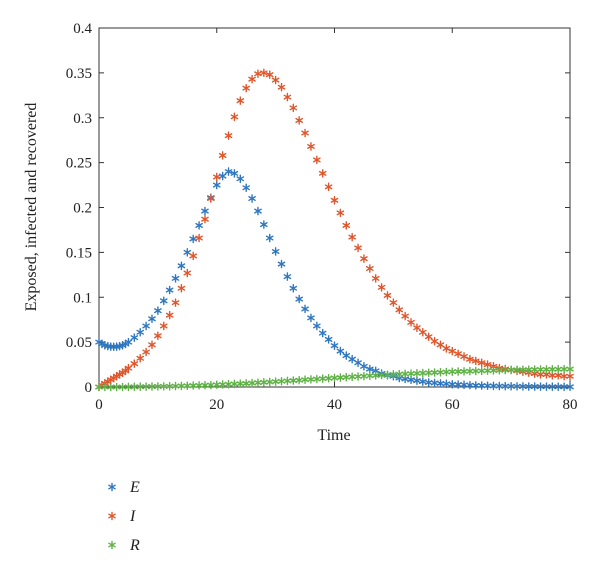  I want to click on legend-marker-i, so click(112, 516).